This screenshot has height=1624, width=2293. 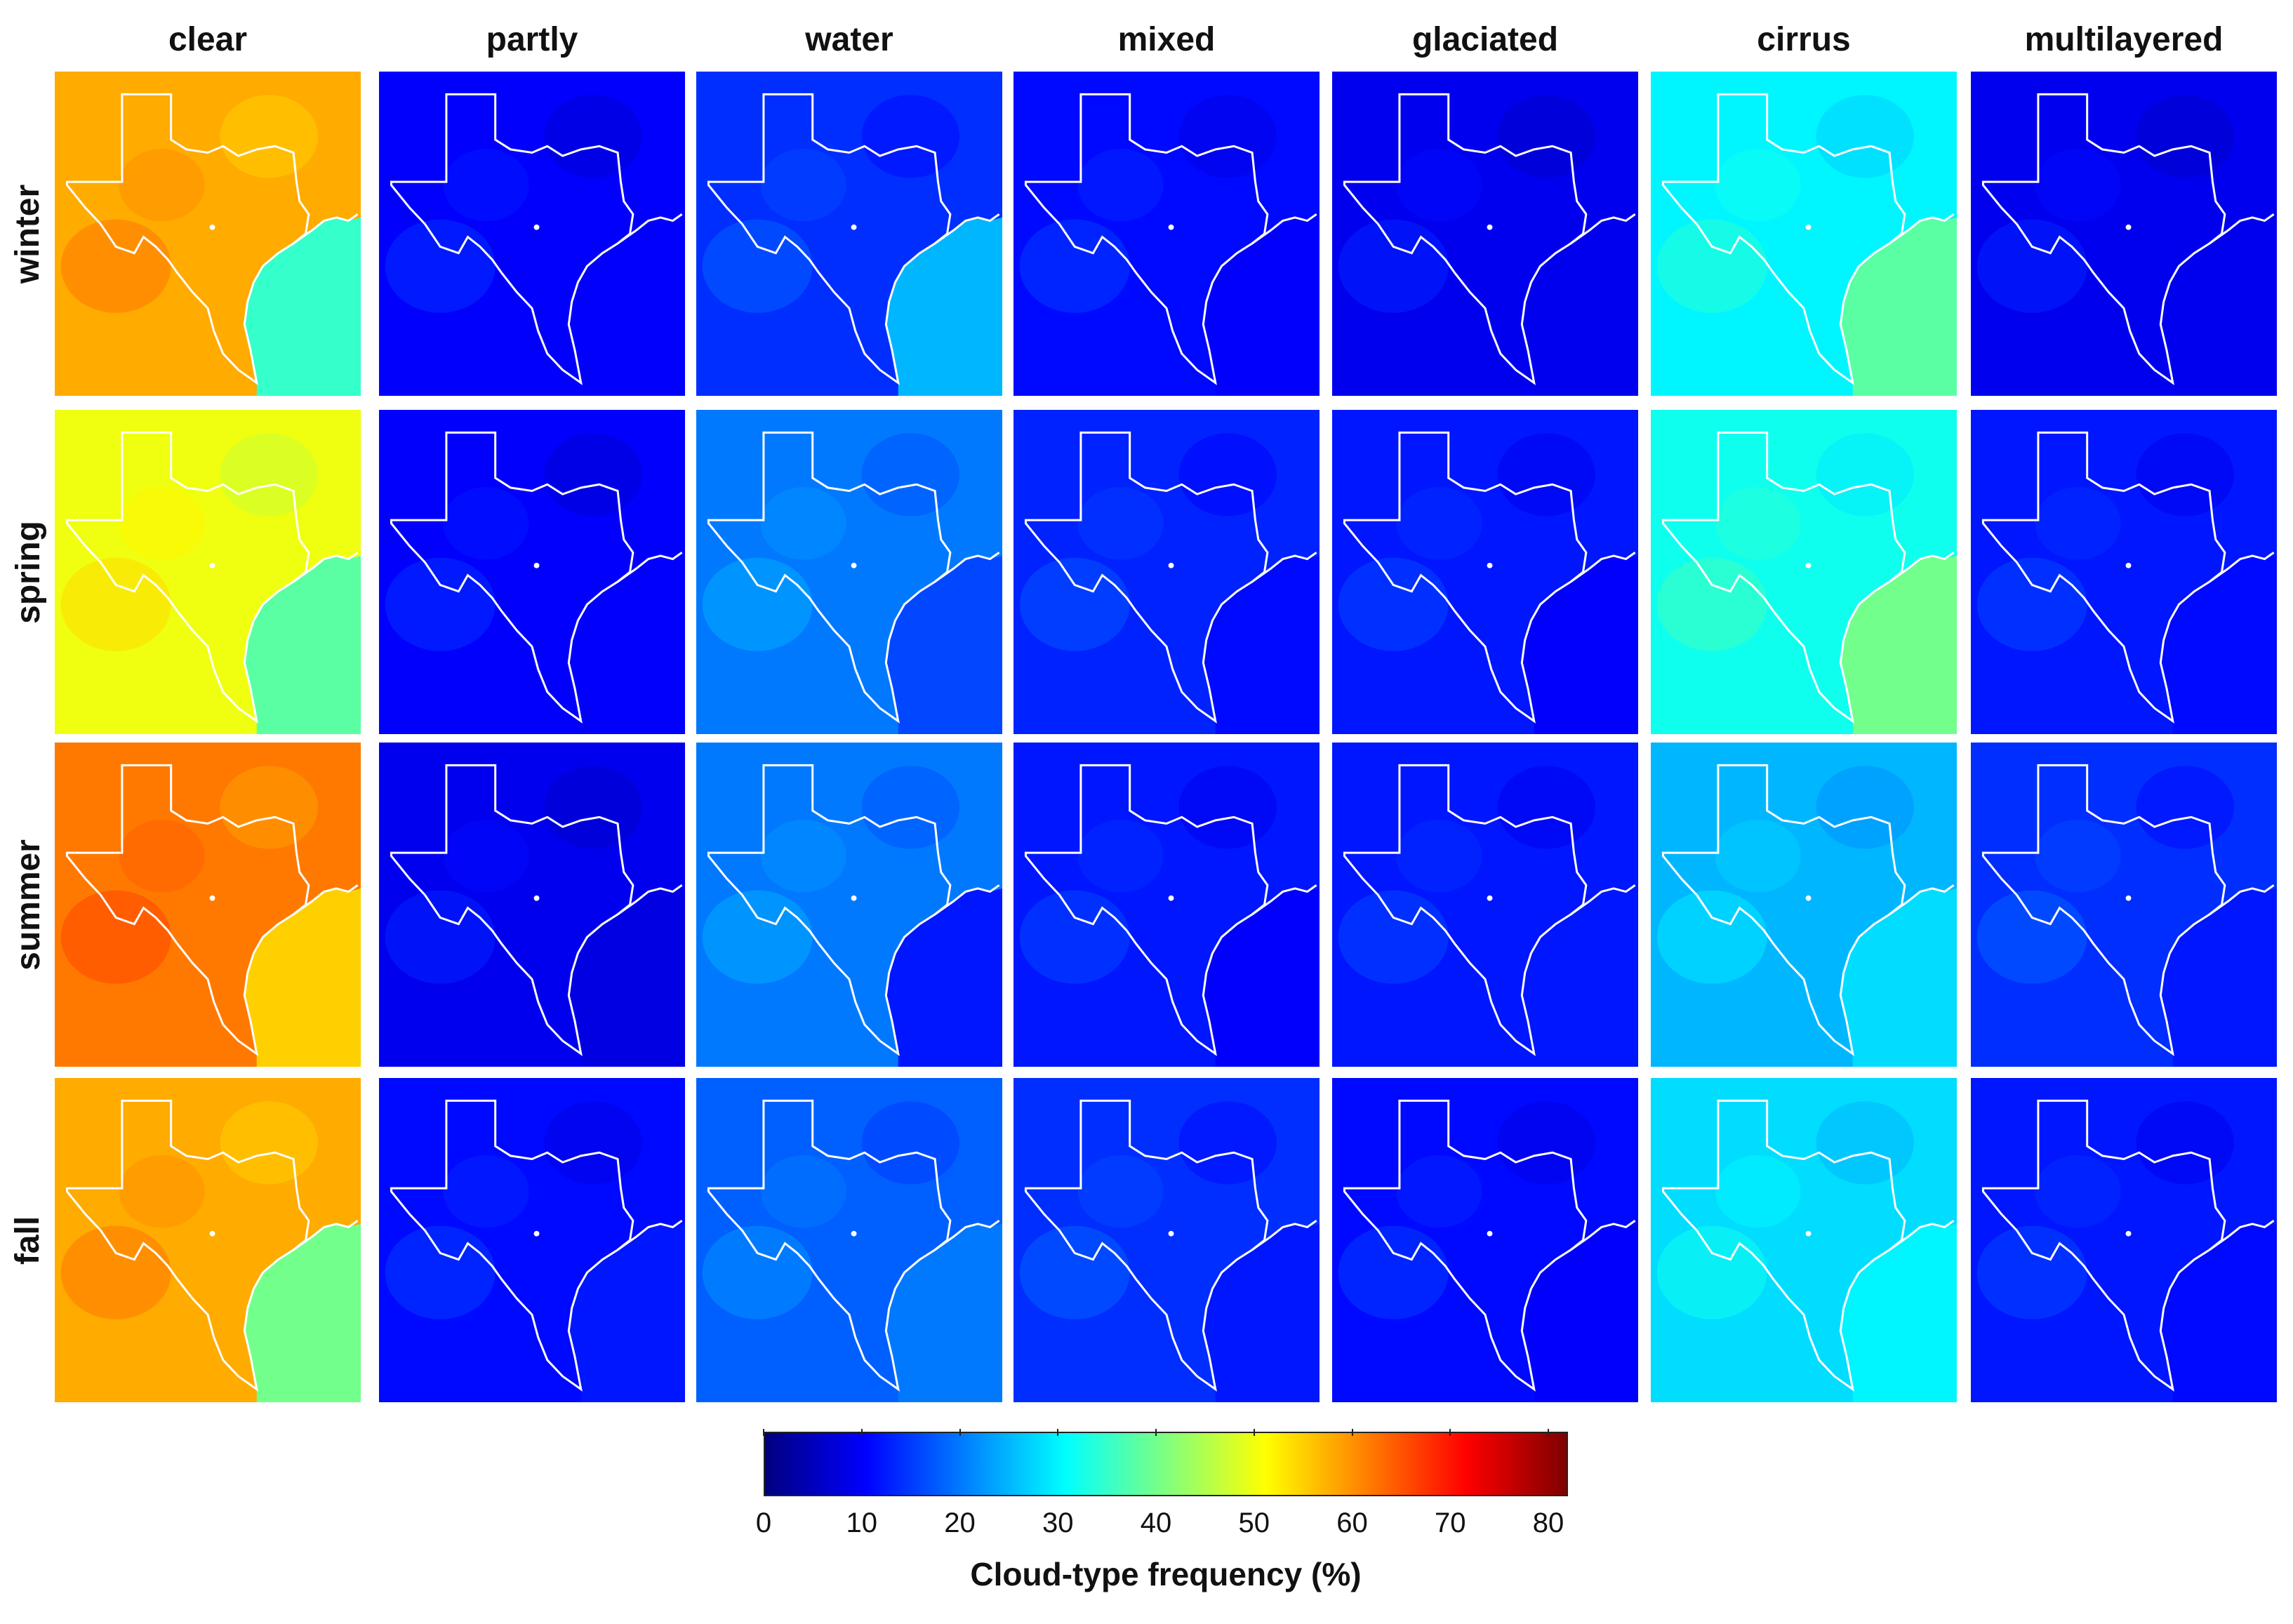 I want to click on map-panel-clear-winter, so click(x=208, y=234).